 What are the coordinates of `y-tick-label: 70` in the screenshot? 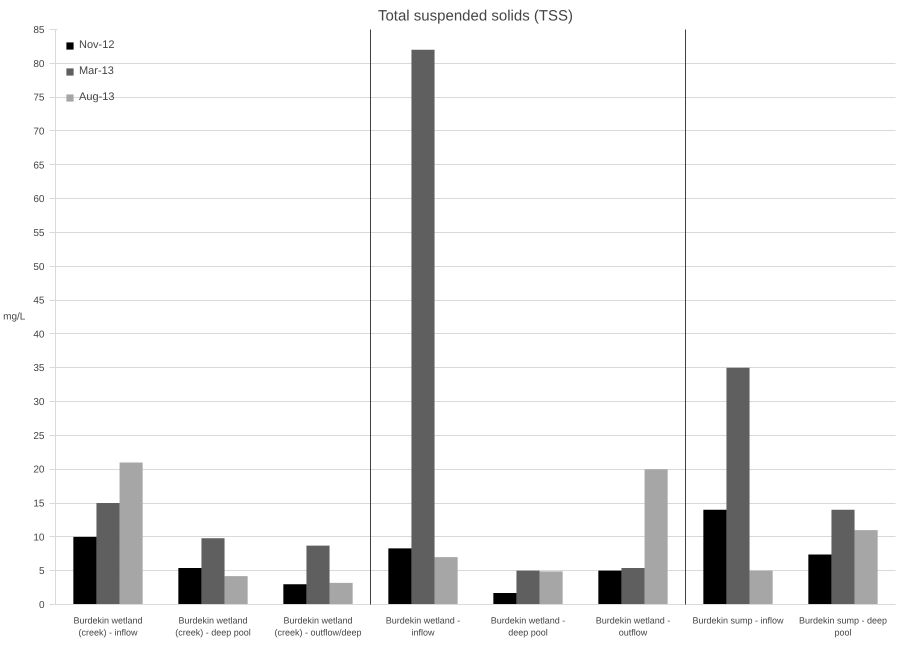 It's located at (39, 132).